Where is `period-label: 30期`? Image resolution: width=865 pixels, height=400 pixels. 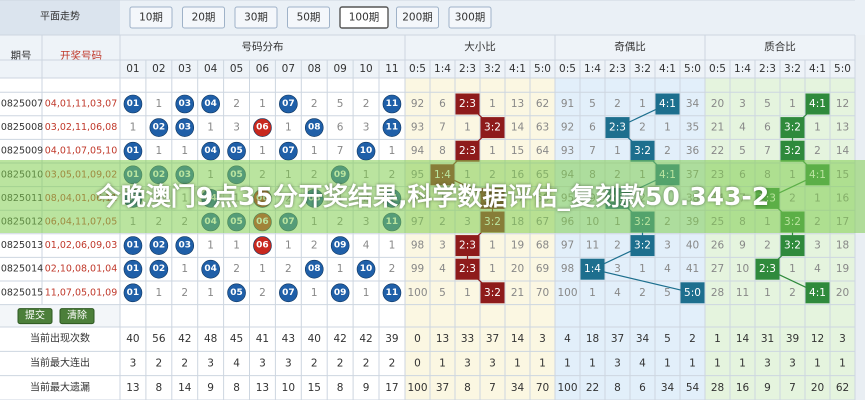 period-label: 30期 is located at coordinates (256, 18).